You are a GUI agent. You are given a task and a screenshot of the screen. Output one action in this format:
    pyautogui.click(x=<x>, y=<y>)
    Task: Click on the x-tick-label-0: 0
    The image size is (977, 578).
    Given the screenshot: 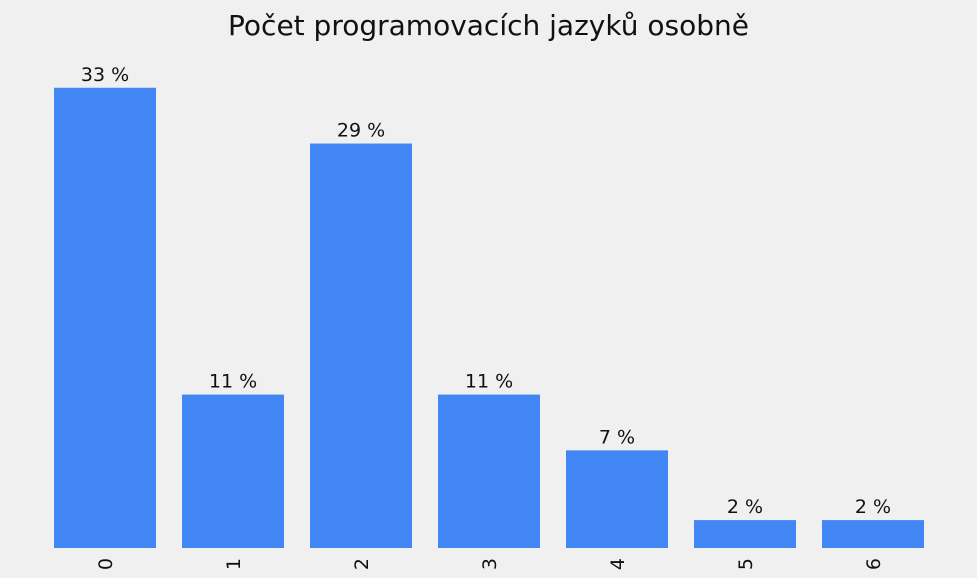 What is the action you would take?
    pyautogui.click(x=106, y=564)
    